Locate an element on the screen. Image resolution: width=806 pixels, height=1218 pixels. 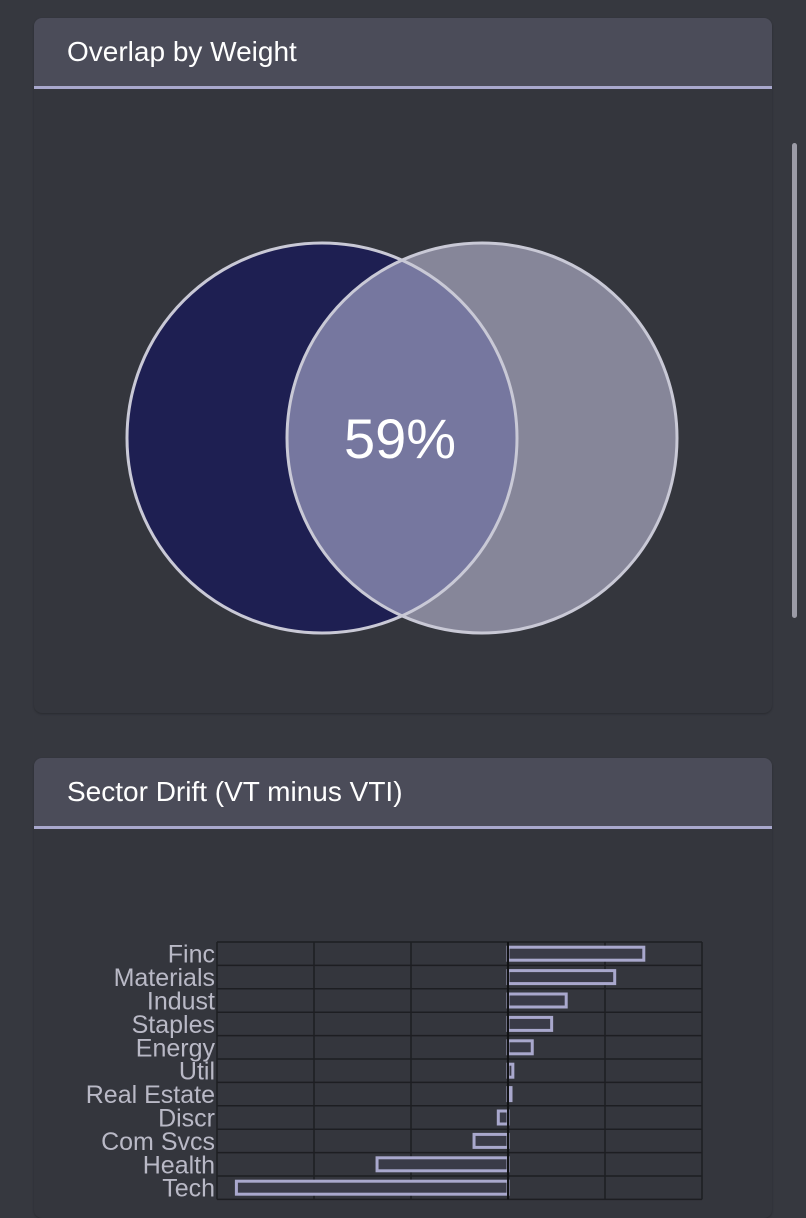
category-label: Indust is located at coordinates (181, 1002).